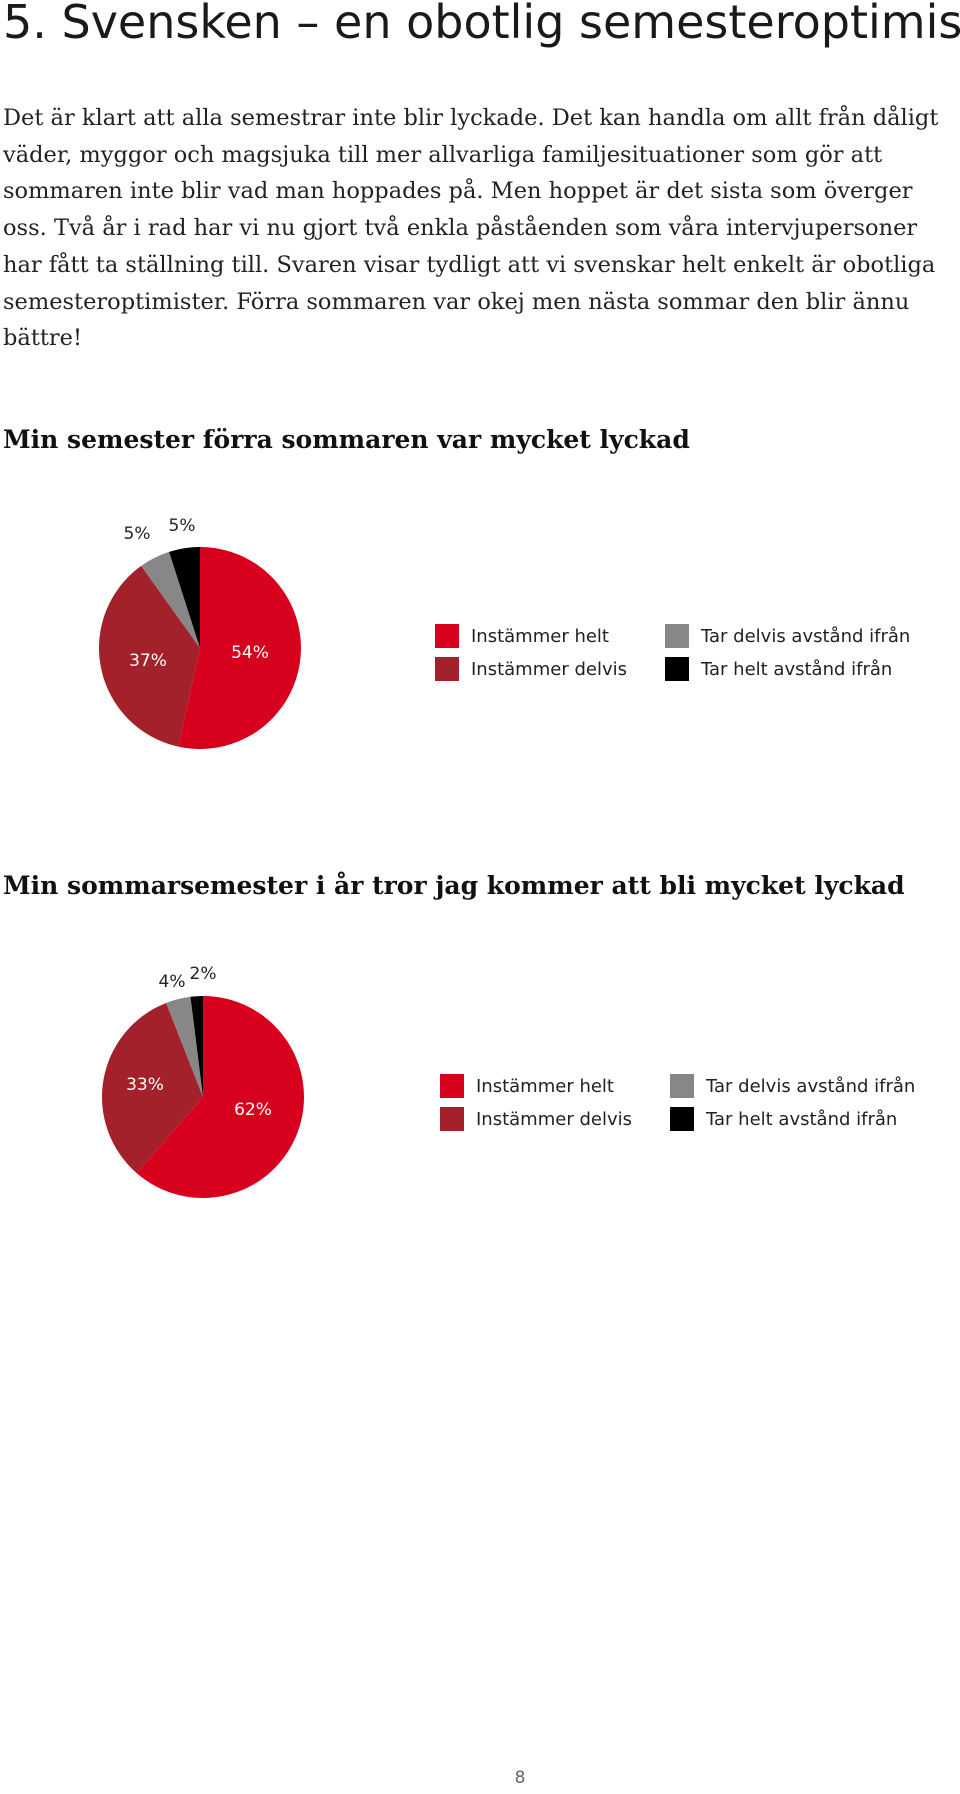 The width and height of the screenshot is (960, 1794). What do you see at coordinates (148, 661) in the screenshot?
I see `slice-label-instammer-delvis: 37%` at bounding box center [148, 661].